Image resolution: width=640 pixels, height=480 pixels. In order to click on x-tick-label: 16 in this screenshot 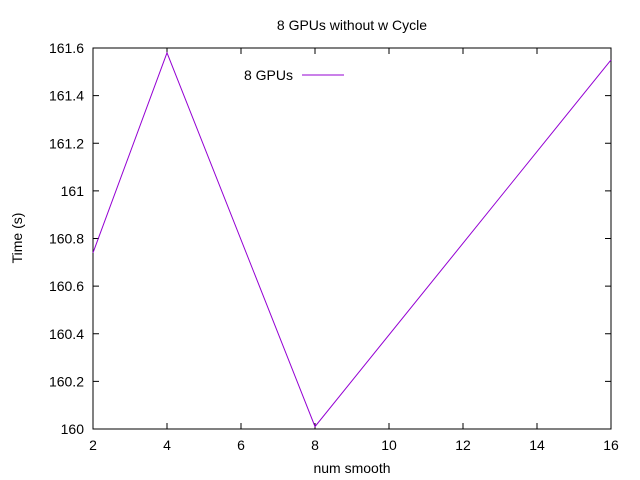, I will do `click(611, 445)`.